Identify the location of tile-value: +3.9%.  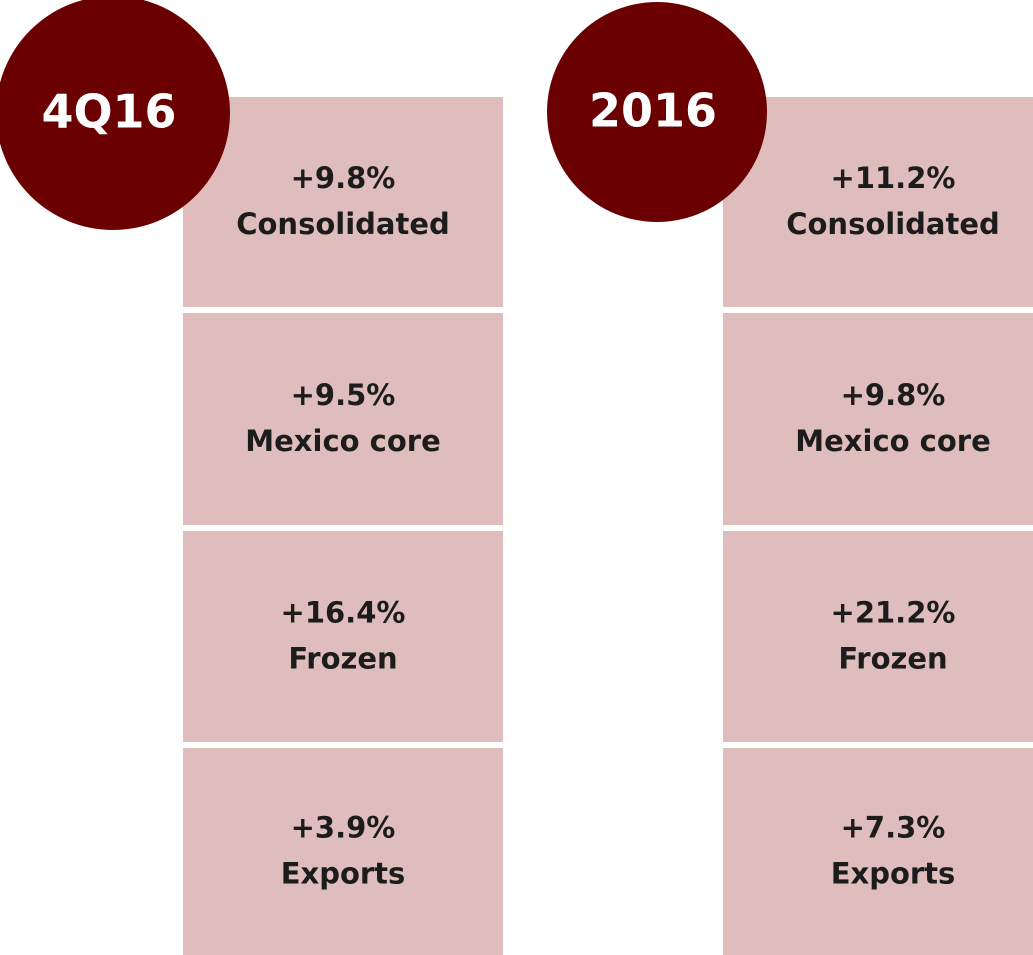
(343, 828).